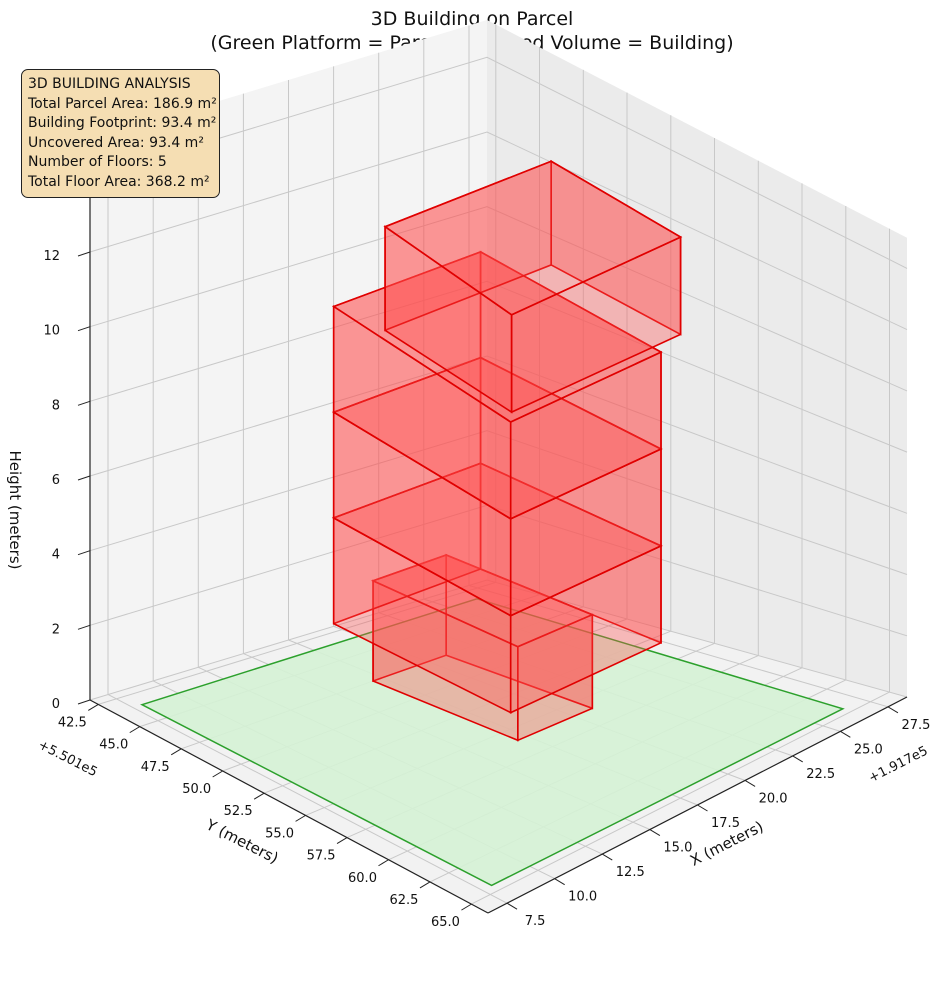 The height and width of the screenshot is (992, 944). What do you see at coordinates (97, 162) in the screenshot?
I see `info-line-floors: Number of Floors: 5` at bounding box center [97, 162].